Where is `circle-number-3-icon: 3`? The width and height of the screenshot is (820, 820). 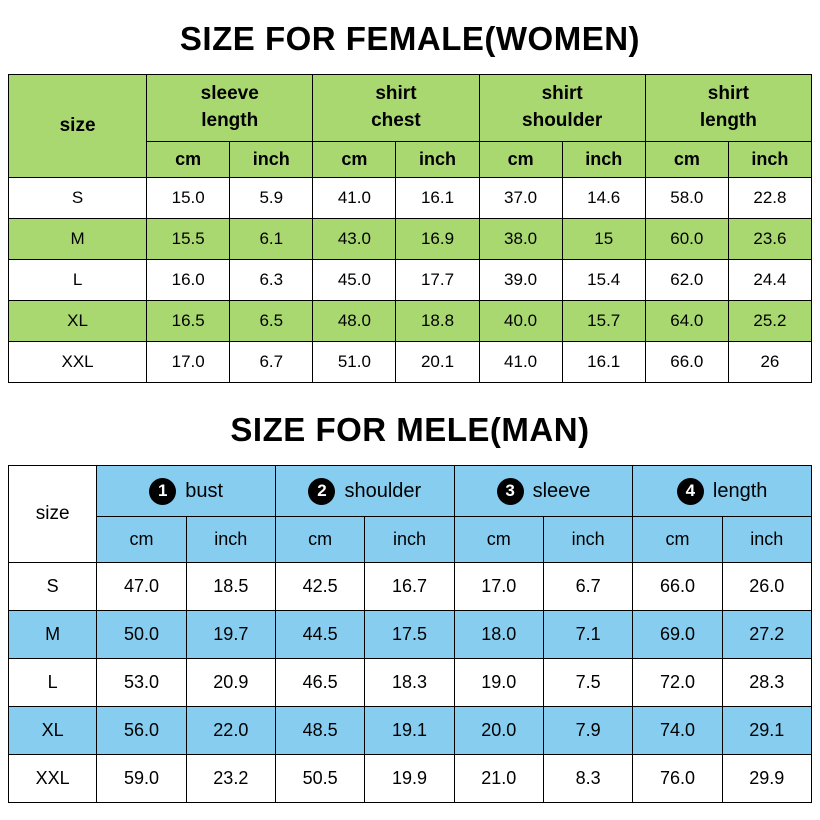
circle-number-3-icon: 3 is located at coordinates (510, 491).